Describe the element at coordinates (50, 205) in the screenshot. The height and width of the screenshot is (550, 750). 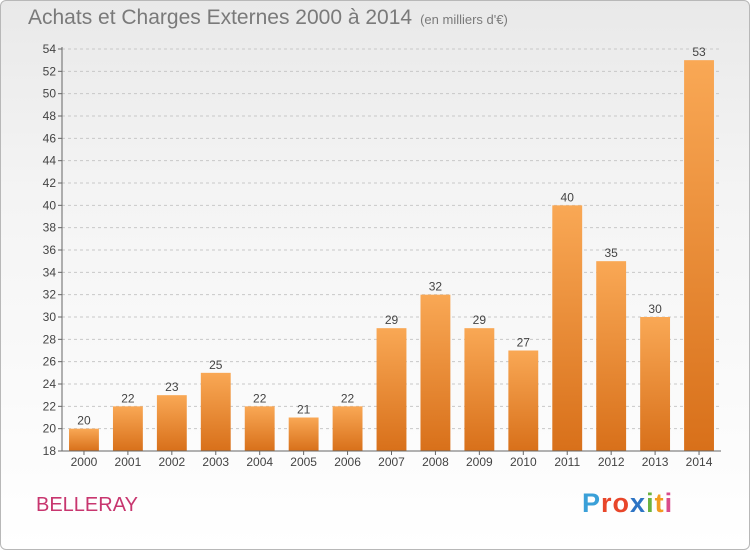
I see `y-tick-label: 40` at that location.